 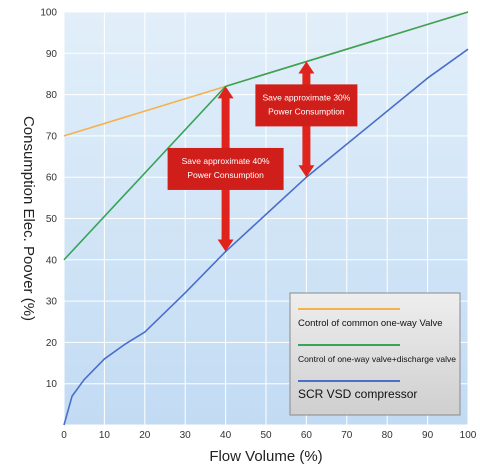 I want to click on annotation-text: Save approximate 30%, so click(x=306, y=97).